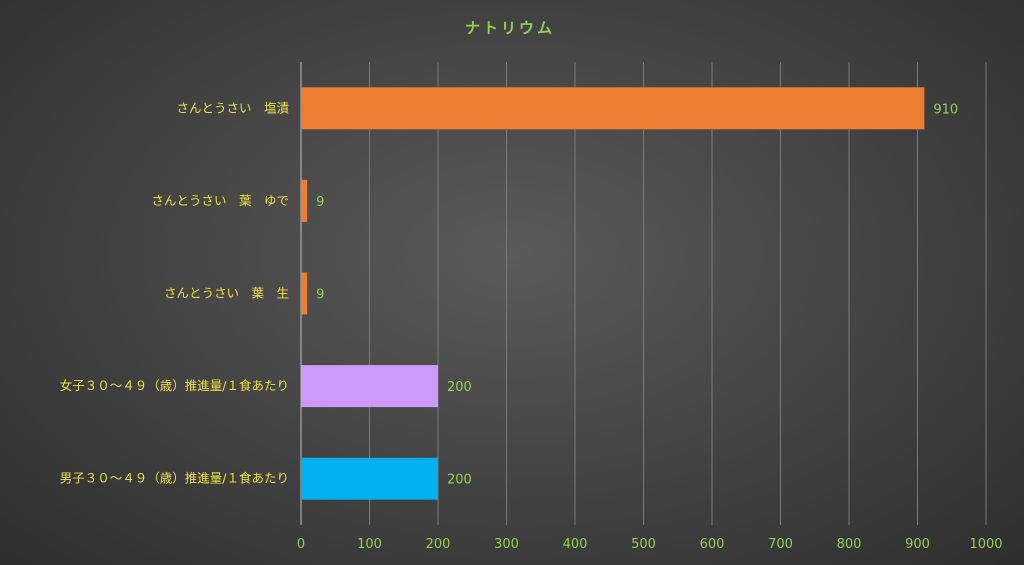 The height and width of the screenshot is (565, 1024). What do you see at coordinates (945, 109) in the screenshot?
I see `data-label: 910` at bounding box center [945, 109].